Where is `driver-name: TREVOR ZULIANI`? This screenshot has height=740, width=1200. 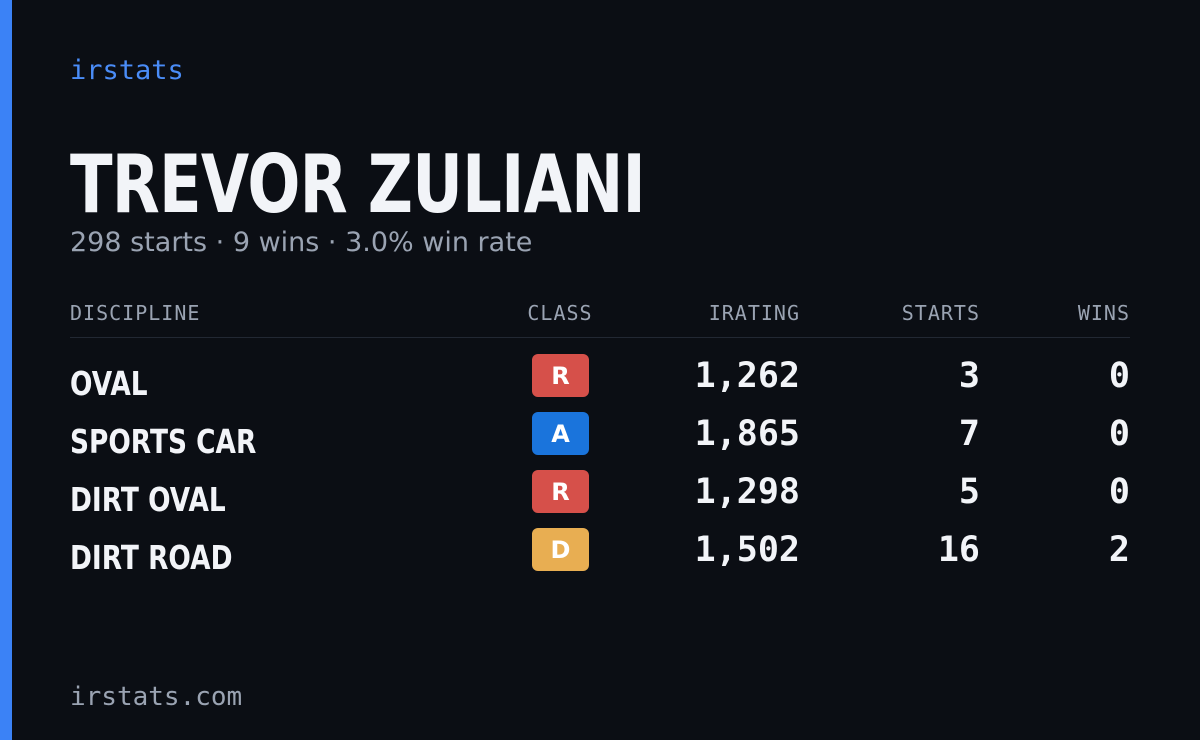
driver-name: TREVOR ZULIANI is located at coordinates (358, 184).